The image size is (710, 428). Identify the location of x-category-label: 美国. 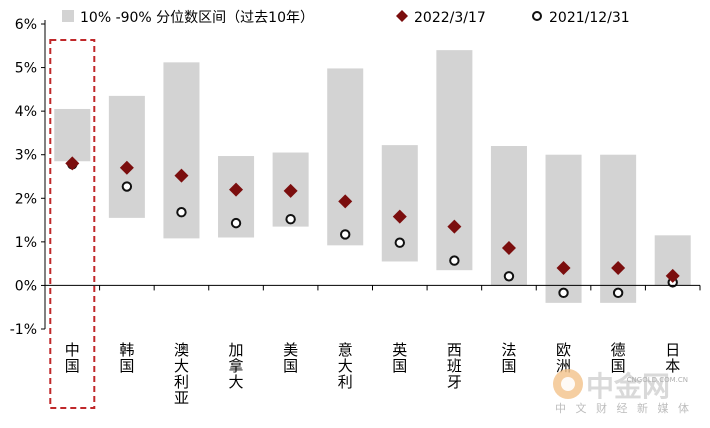
(290, 358).